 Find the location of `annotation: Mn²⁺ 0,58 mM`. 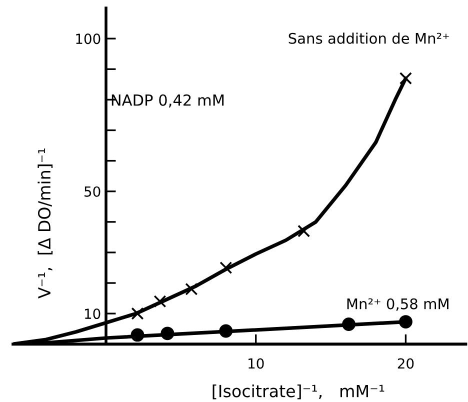

annotation: Mn²⁺ 0,58 mM is located at coordinates (397, 304).